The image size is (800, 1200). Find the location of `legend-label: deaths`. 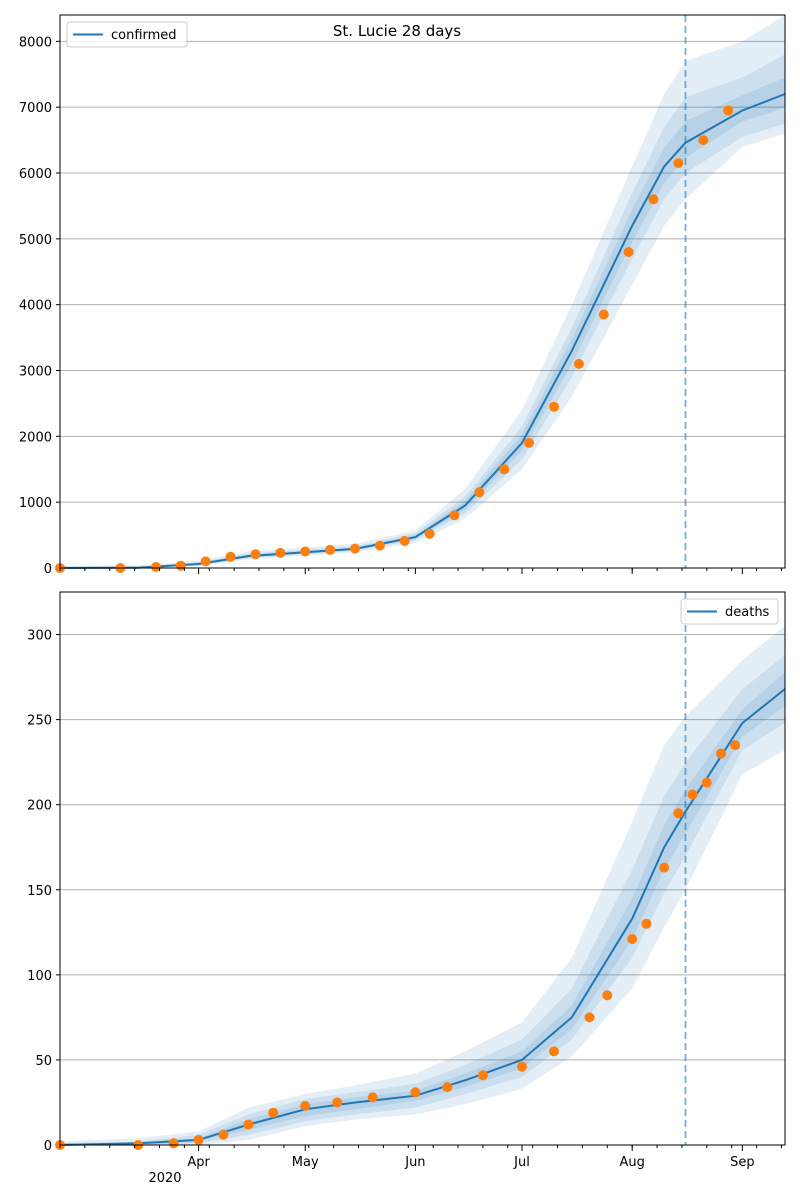

legend-label: deaths is located at coordinates (747, 612).